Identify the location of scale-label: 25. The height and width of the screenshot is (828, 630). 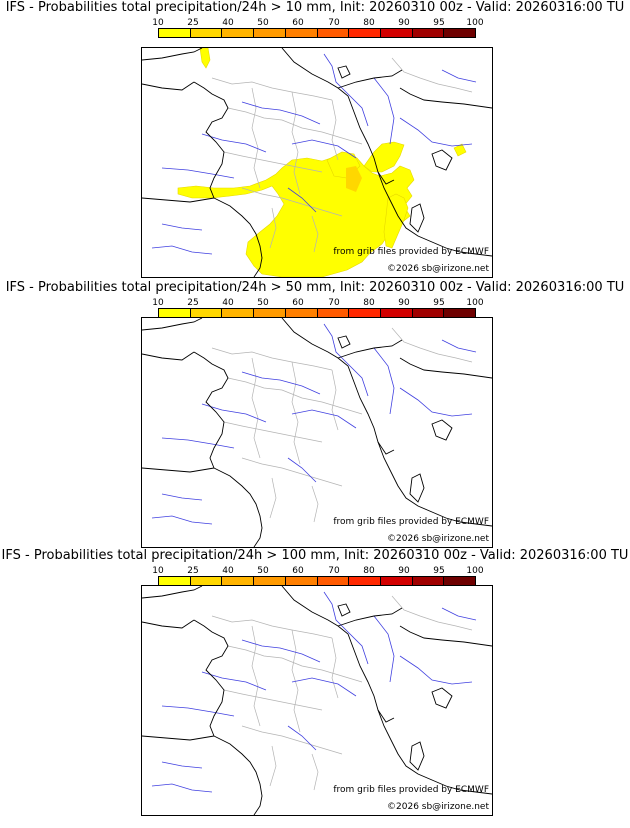
(193, 23).